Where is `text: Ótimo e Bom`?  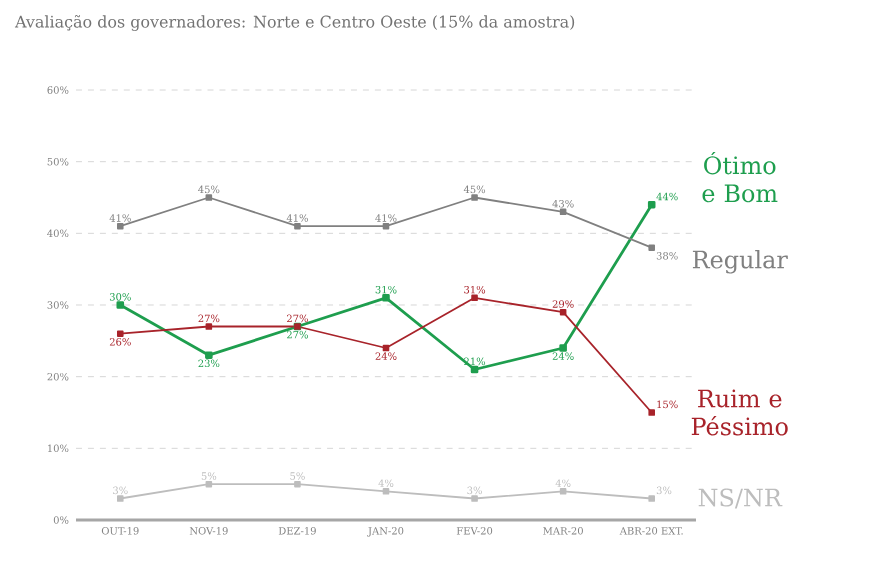
text: Ótimo e Bom is located at coordinates (740, 177).